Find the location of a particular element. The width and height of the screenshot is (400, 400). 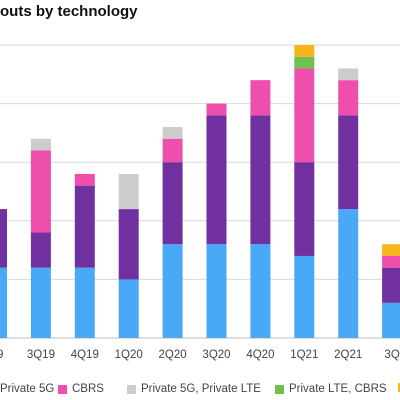

legend-item: Private 5G, Private LTE is located at coordinates (194, 389).